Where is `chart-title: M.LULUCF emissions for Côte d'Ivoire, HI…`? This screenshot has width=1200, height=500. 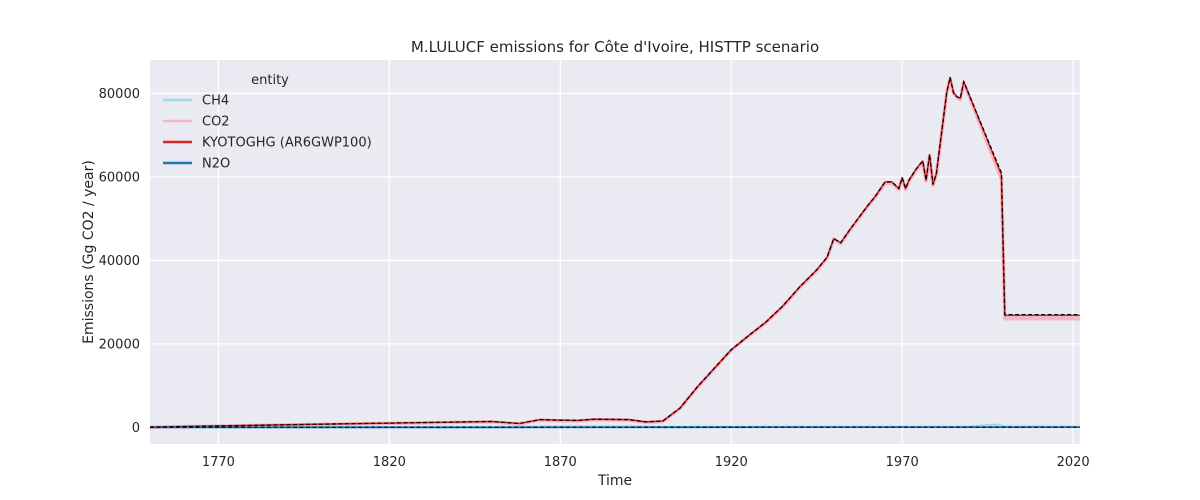
chart-title: M.LULUCF emissions for Côte d'Ivoire, HI… is located at coordinates (615, 47).